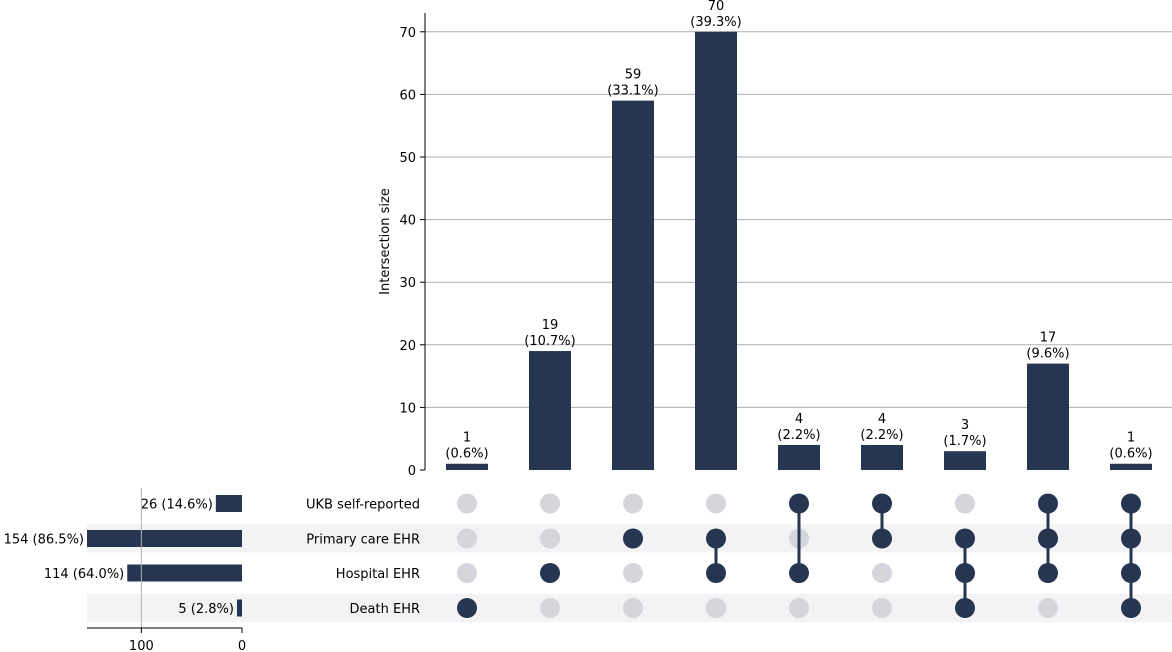  What do you see at coordinates (363, 540) in the screenshot?
I see `set-name-label: Primary care EHR` at bounding box center [363, 540].